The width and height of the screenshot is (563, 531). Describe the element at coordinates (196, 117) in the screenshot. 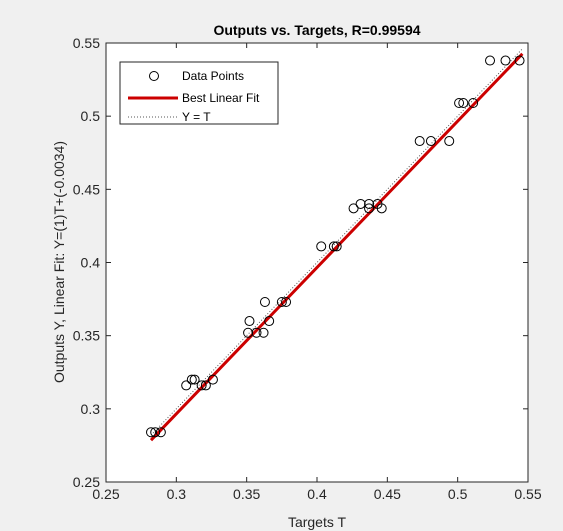

I see `legend-label-identity: Y = T` at that location.